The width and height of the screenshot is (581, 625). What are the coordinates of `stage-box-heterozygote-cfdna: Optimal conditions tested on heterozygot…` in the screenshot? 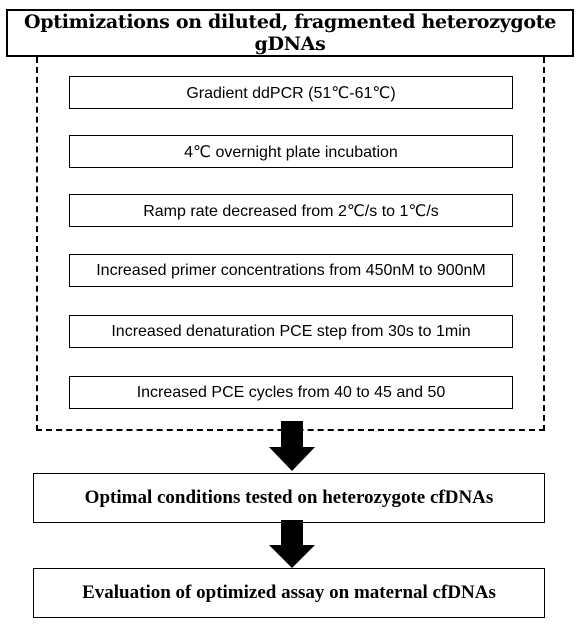 It's located at (289, 498).